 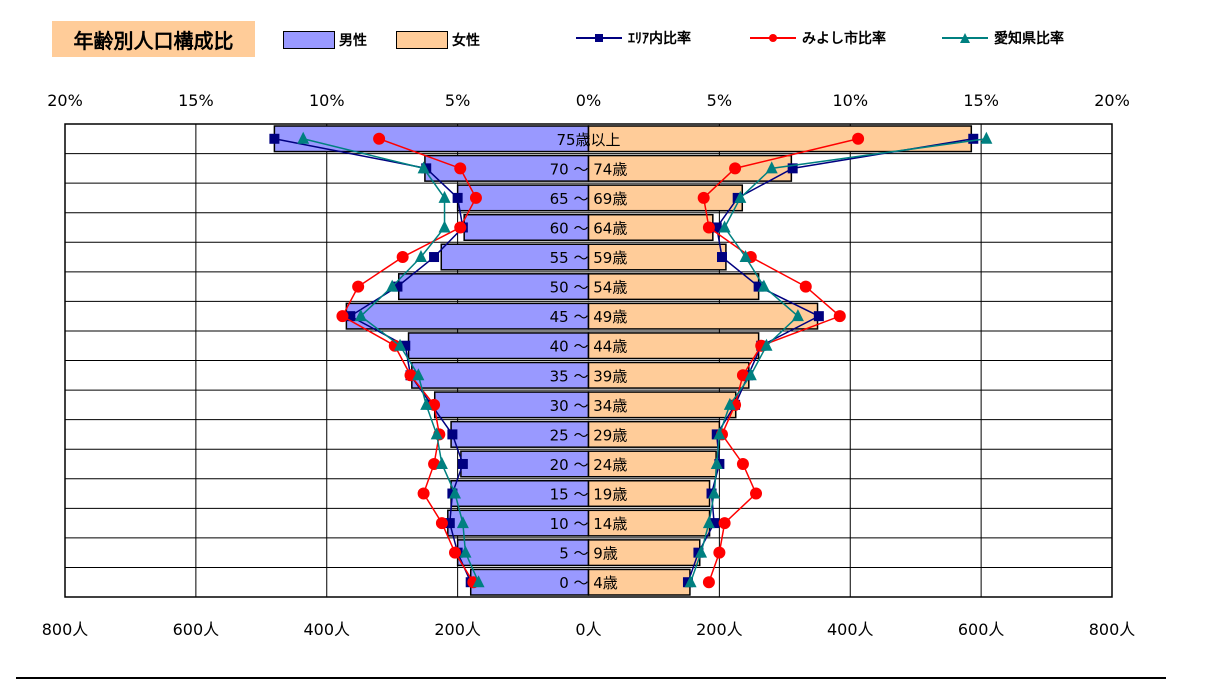 I want to click on category-label: 10 ～ 14歳, so click(x=589, y=524).